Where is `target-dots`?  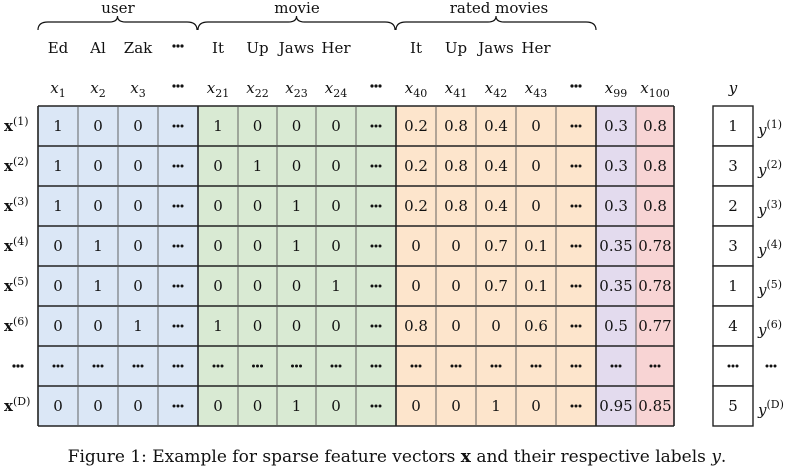
target-dots is located at coordinates (733, 366).